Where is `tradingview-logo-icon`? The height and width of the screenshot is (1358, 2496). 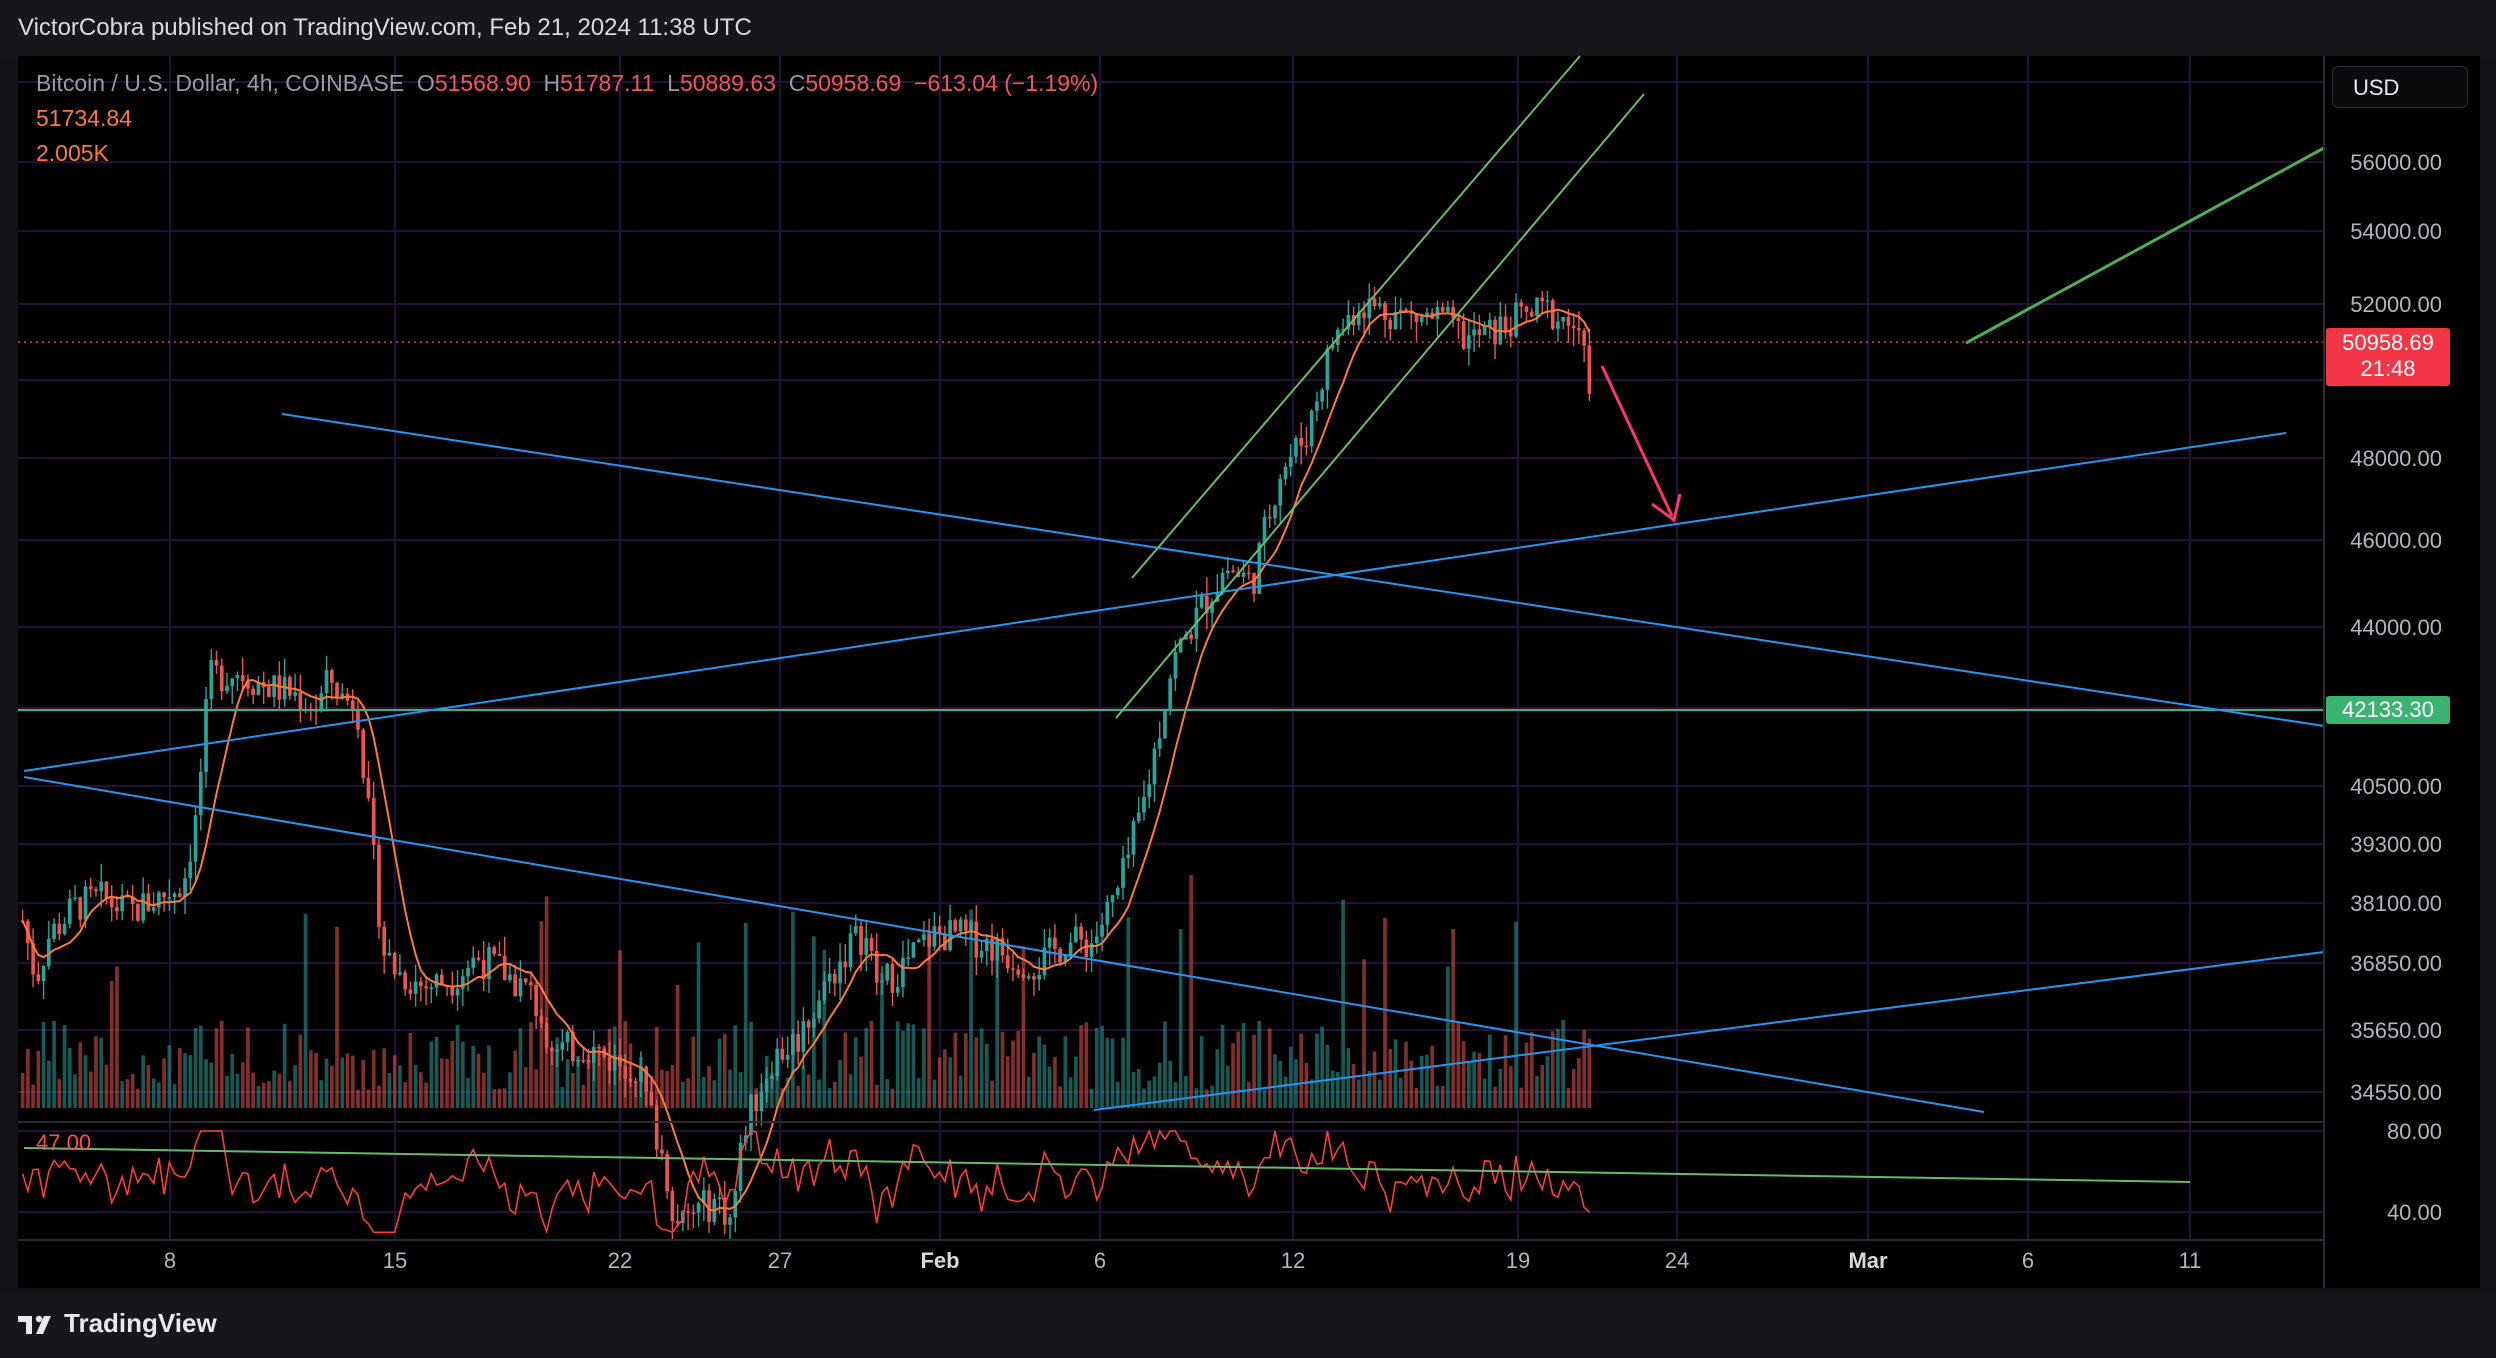 tradingview-logo-icon is located at coordinates (34, 1325).